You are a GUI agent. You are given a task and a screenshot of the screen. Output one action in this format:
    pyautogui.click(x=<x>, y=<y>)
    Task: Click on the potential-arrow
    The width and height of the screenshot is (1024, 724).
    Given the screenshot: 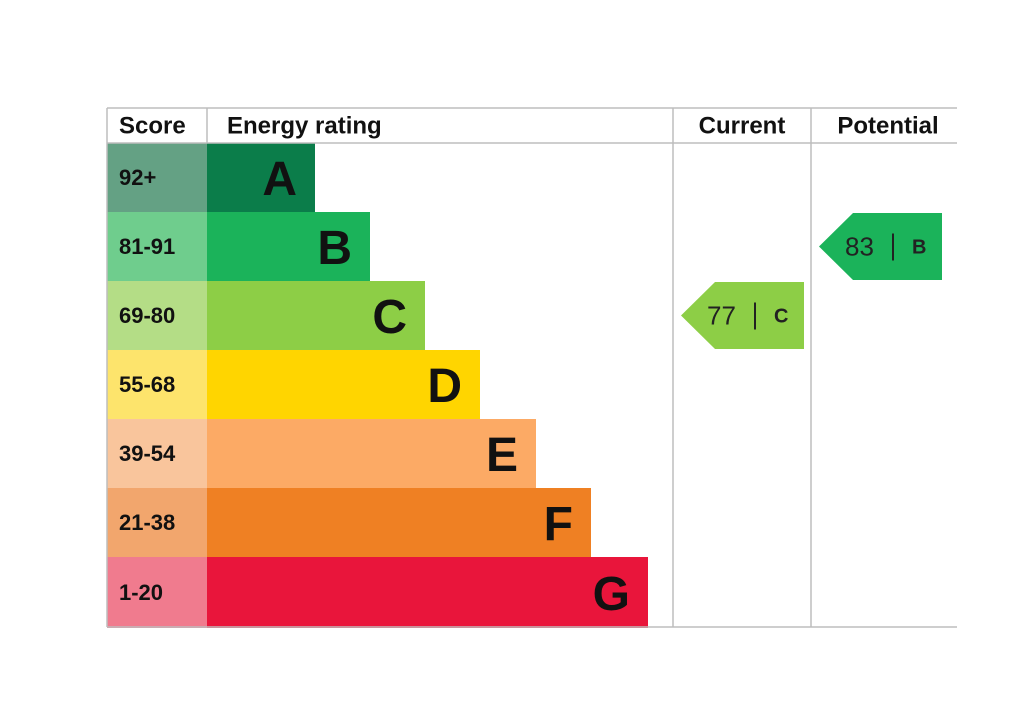 What is the action you would take?
    pyautogui.click(x=880, y=246)
    